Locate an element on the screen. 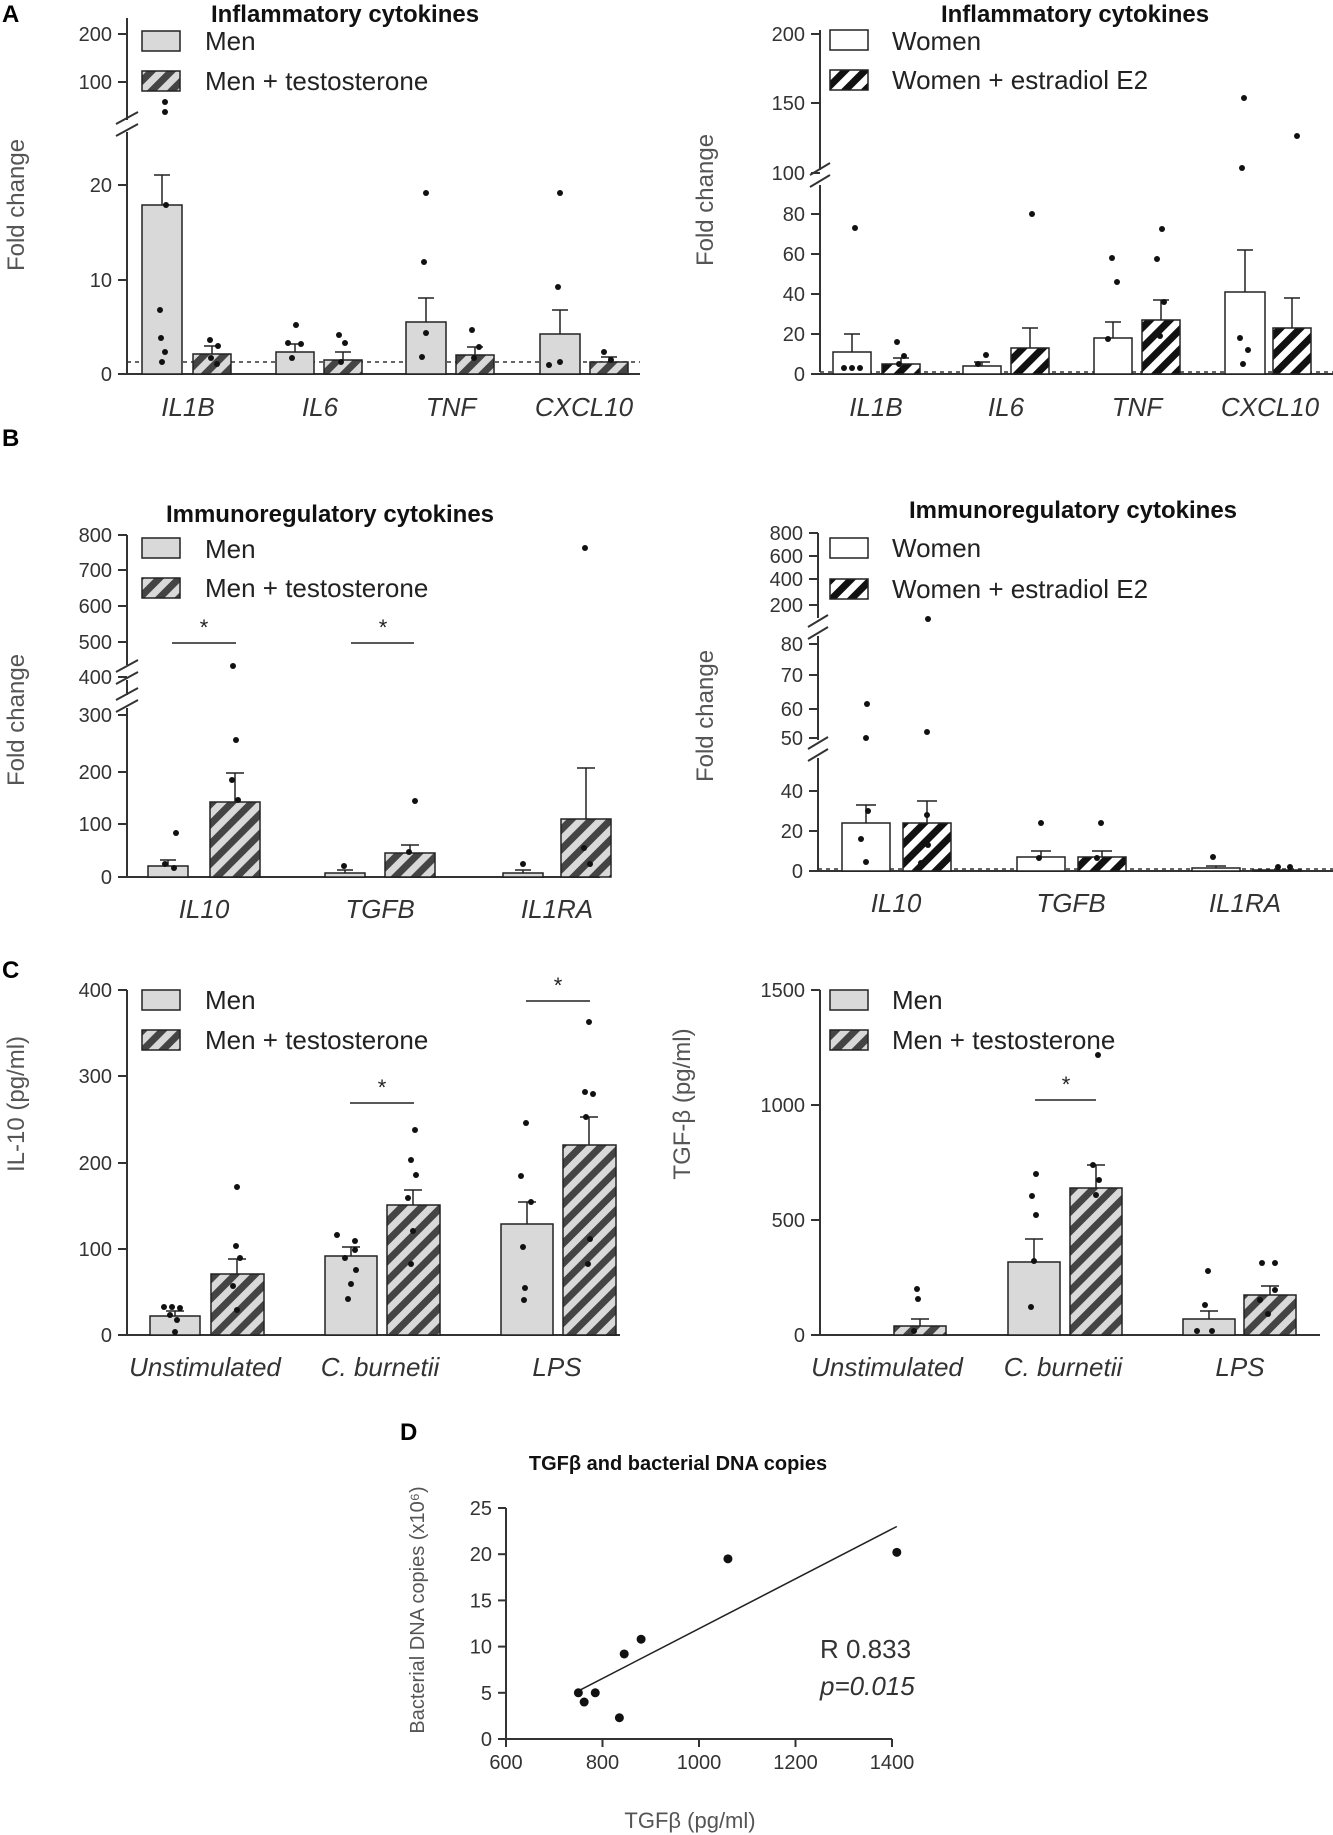 The image size is (1333, 1835). bar-cxcl10-estradiol is located at coordinates (1292, 351).